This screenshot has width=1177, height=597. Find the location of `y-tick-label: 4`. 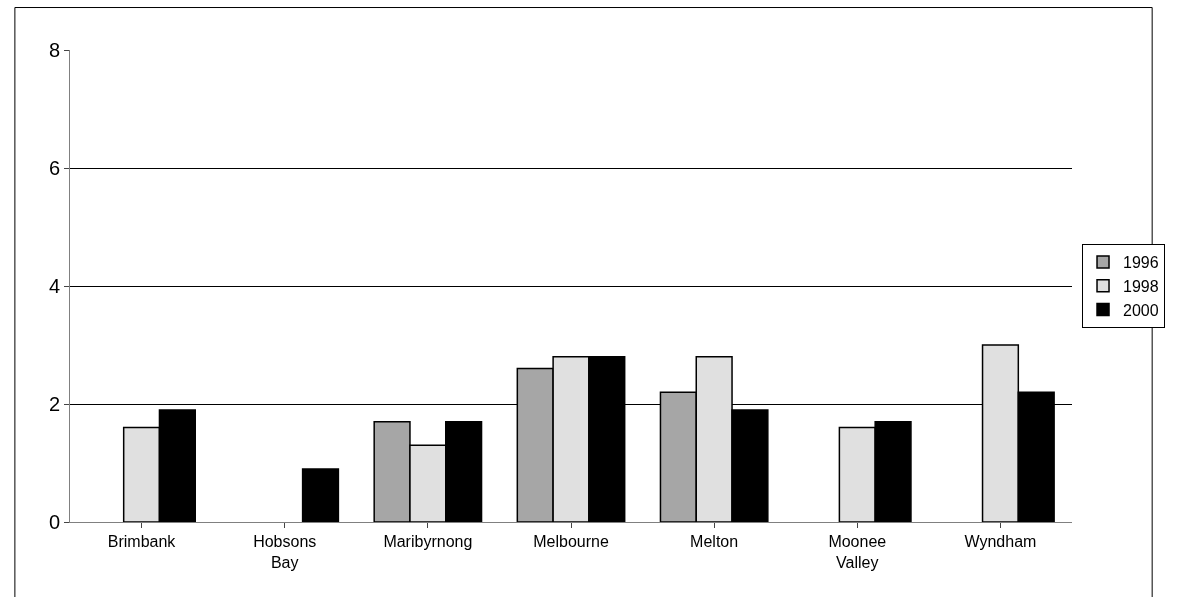

y-tick-label: 4 is located at coordinates (54, 286).